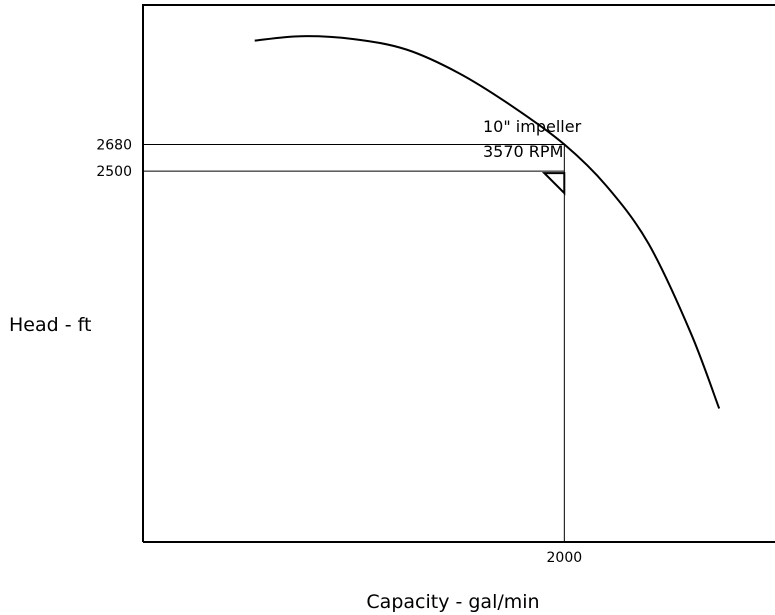 Image resolution: width=775 pixels, height=615 pixels. Describe the element at coordinates (114, 145) in the screenshot. I see `y-tick-label: 2680` at that location.